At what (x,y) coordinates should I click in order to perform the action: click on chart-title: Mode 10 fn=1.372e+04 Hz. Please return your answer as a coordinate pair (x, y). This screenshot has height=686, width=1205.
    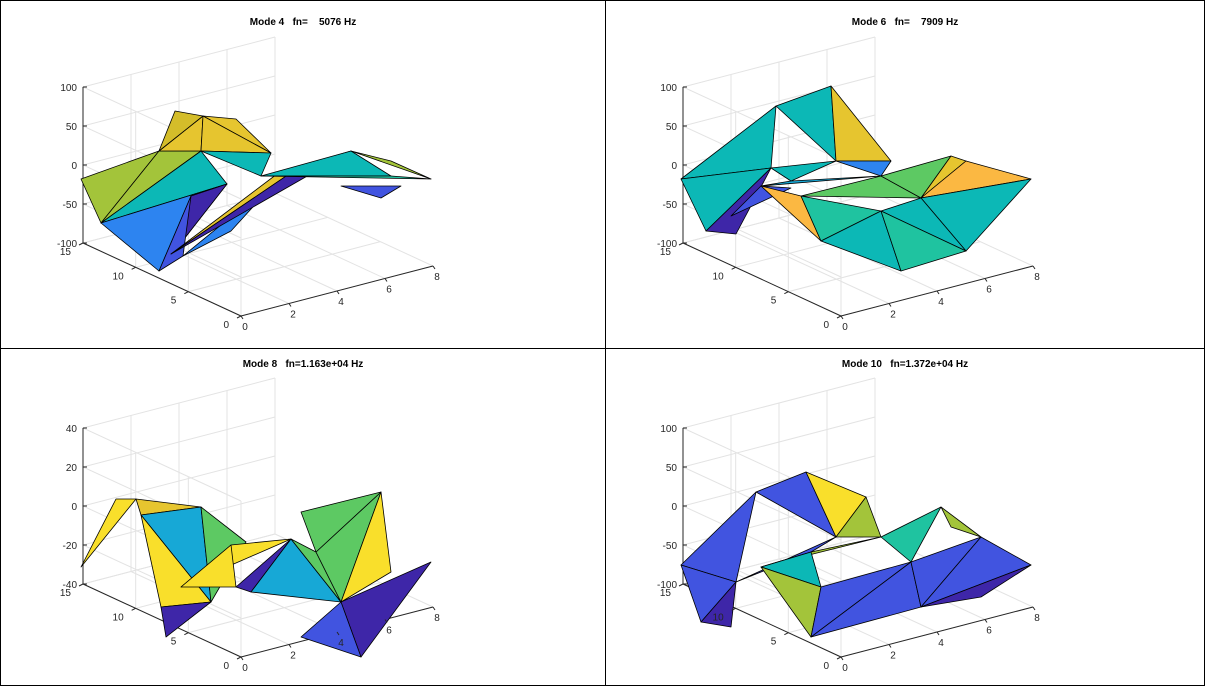
    Looking at the image, I should click on (905, 364).